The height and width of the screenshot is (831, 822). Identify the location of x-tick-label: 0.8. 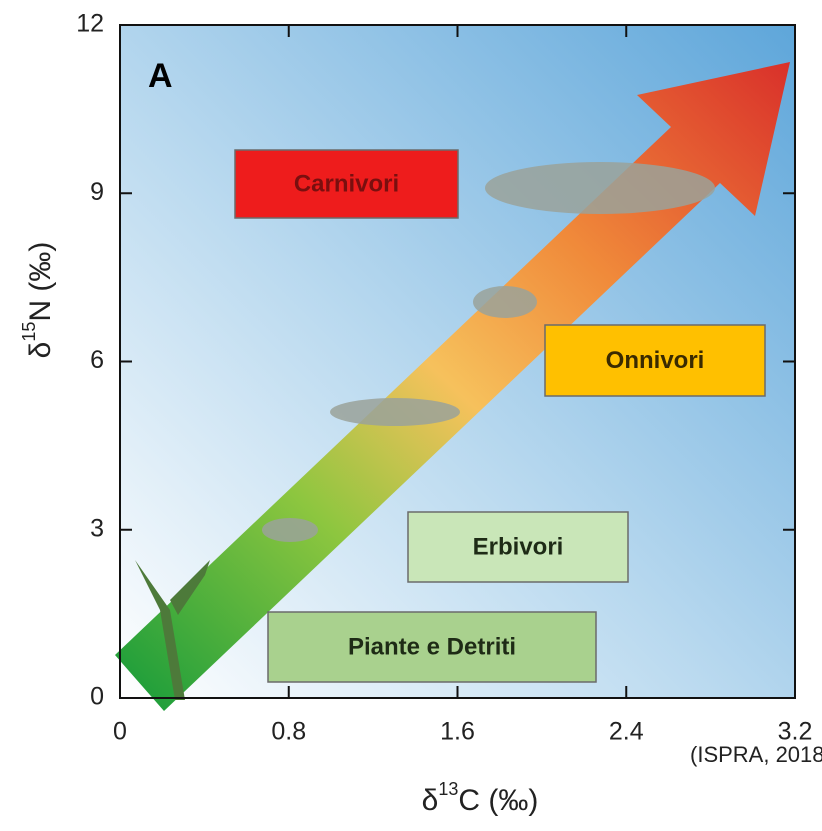
(288, 732).